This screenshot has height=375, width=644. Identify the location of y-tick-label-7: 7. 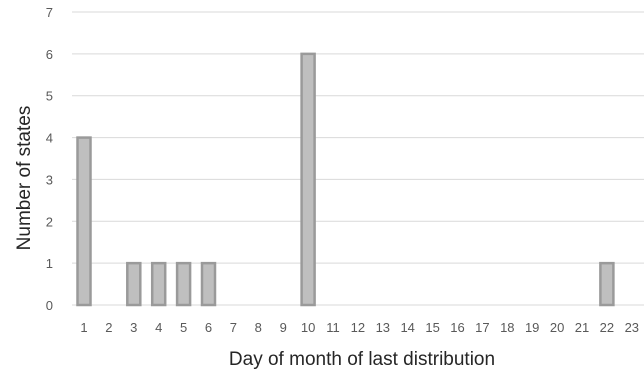
(49, 12).